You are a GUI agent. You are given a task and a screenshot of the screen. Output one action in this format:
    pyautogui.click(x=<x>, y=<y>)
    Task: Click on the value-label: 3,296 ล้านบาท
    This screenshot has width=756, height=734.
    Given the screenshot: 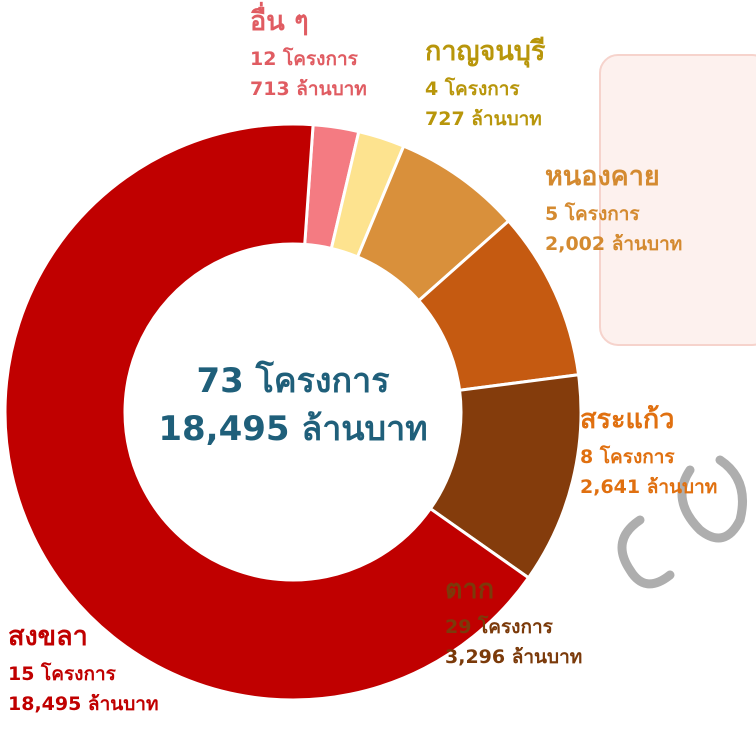 What is the action you would take?
    pyautogui.click(x=513, y=657)
    